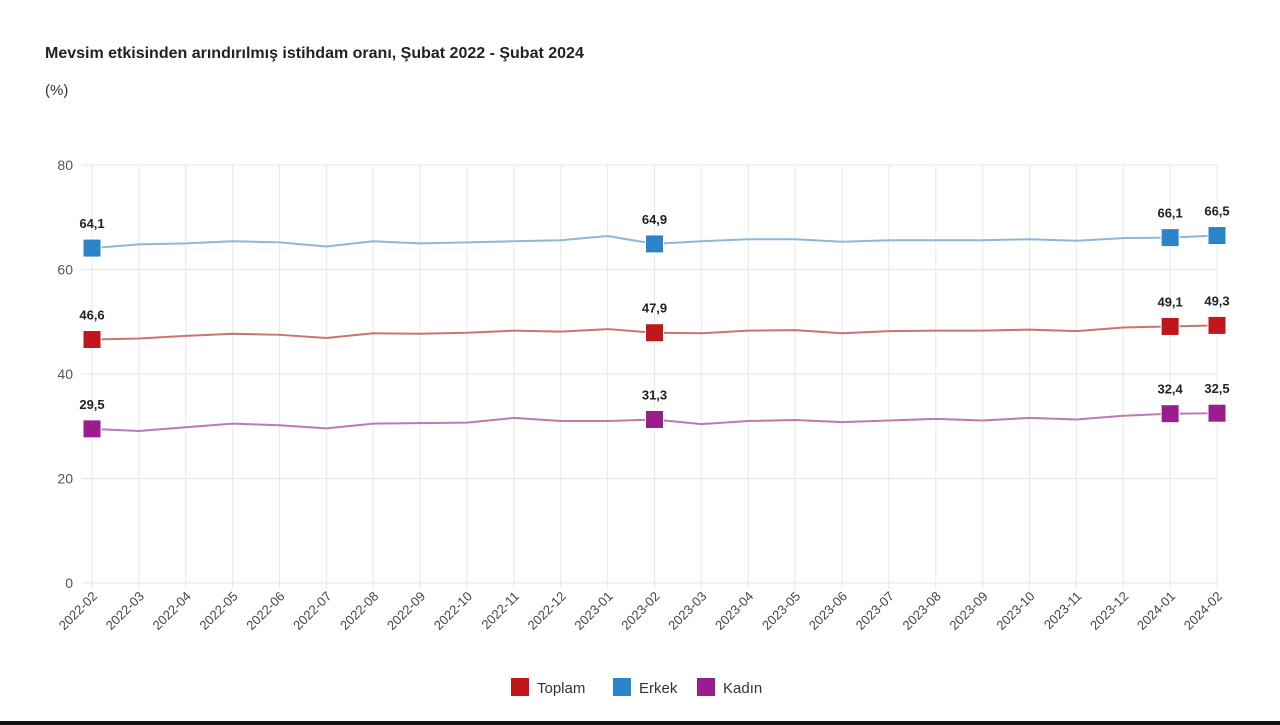 This screenshot has width=1280, height=725. Describe the element at coordinates (561, 688) in the screenshot. I see `legend-label: Toplam` at that location.